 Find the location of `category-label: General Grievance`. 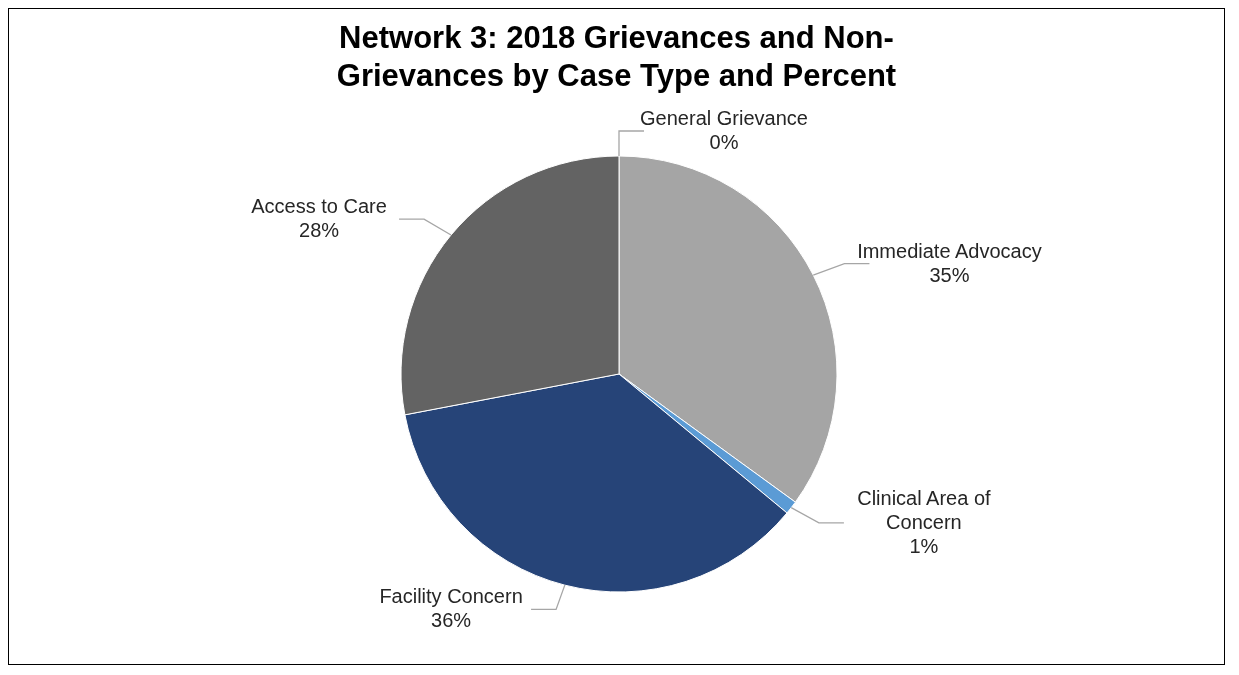

category-label: General Grievance is located at coordinates (724, 118).